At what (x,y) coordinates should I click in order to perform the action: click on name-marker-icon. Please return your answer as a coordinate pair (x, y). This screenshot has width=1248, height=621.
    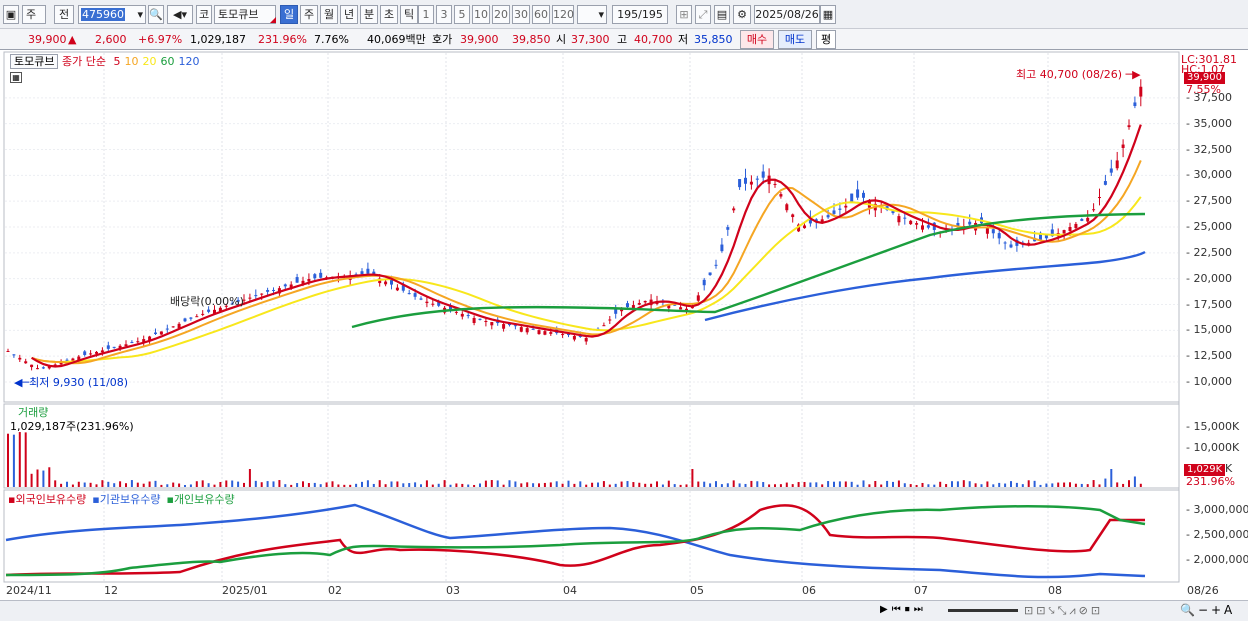
    Looking at the image, I should click on (273, 20).